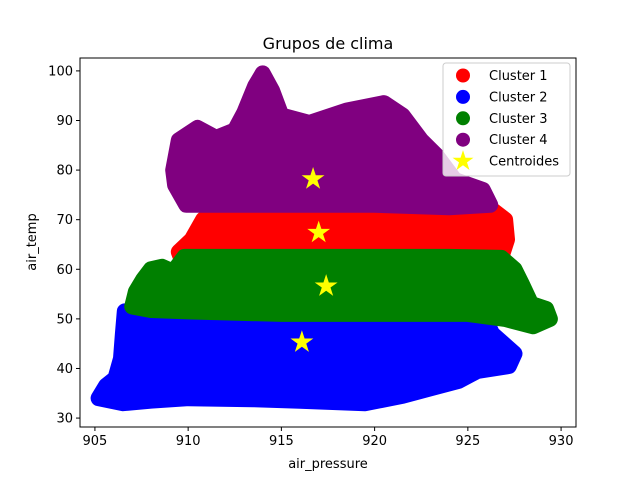  What do you see at coordinates (64, 319) in the screenshot?
I see `y-tick-label: 50` at bounding box center [64, 319].